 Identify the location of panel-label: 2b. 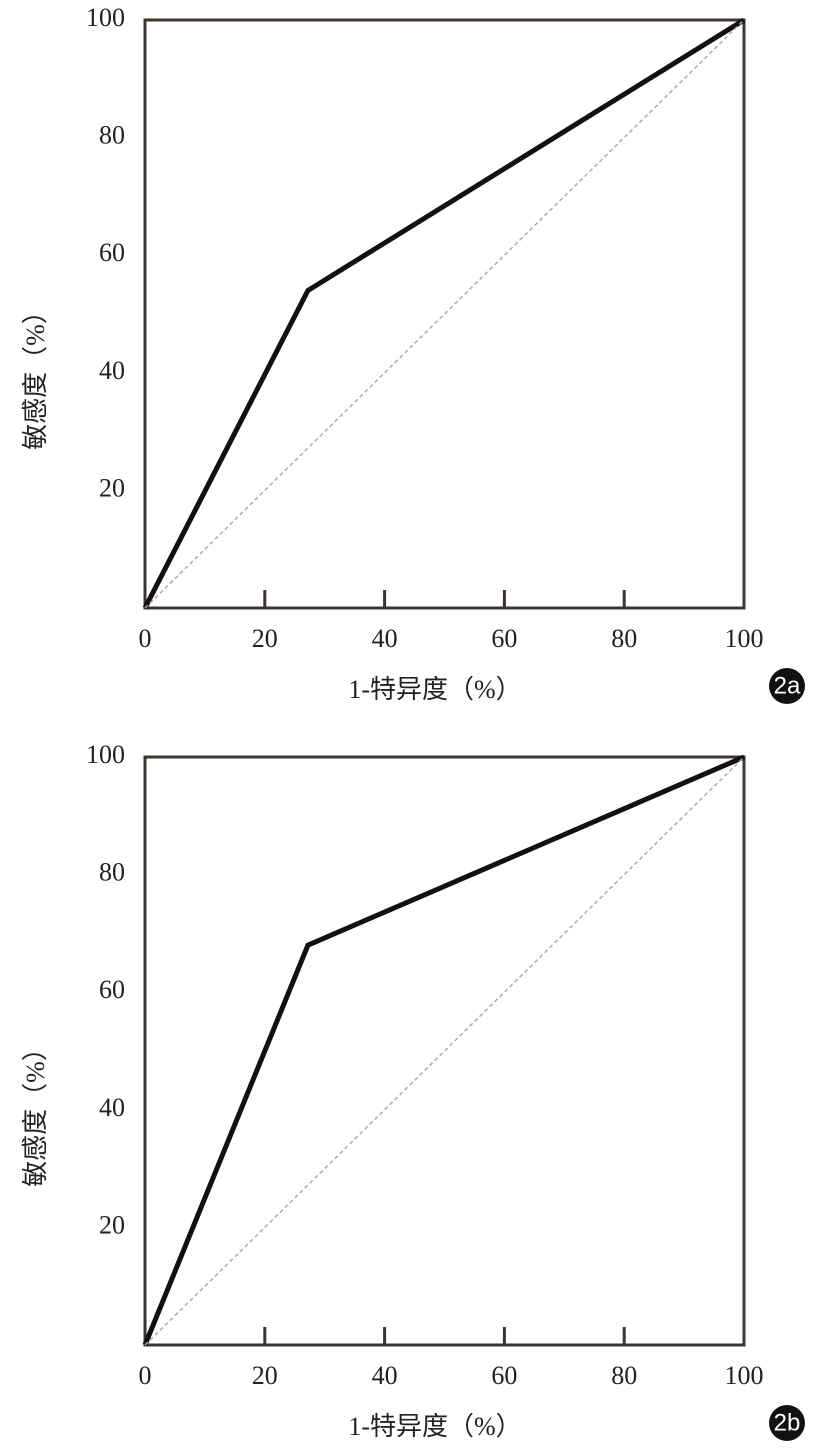
(787, 1422).